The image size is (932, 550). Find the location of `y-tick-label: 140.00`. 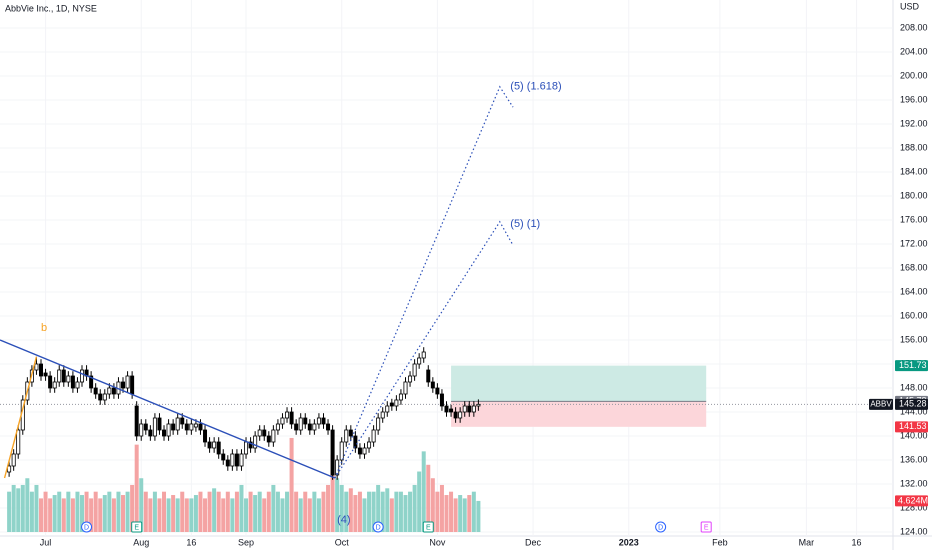

y-tick-label: 140.00 is located at coordinates (914, 435).